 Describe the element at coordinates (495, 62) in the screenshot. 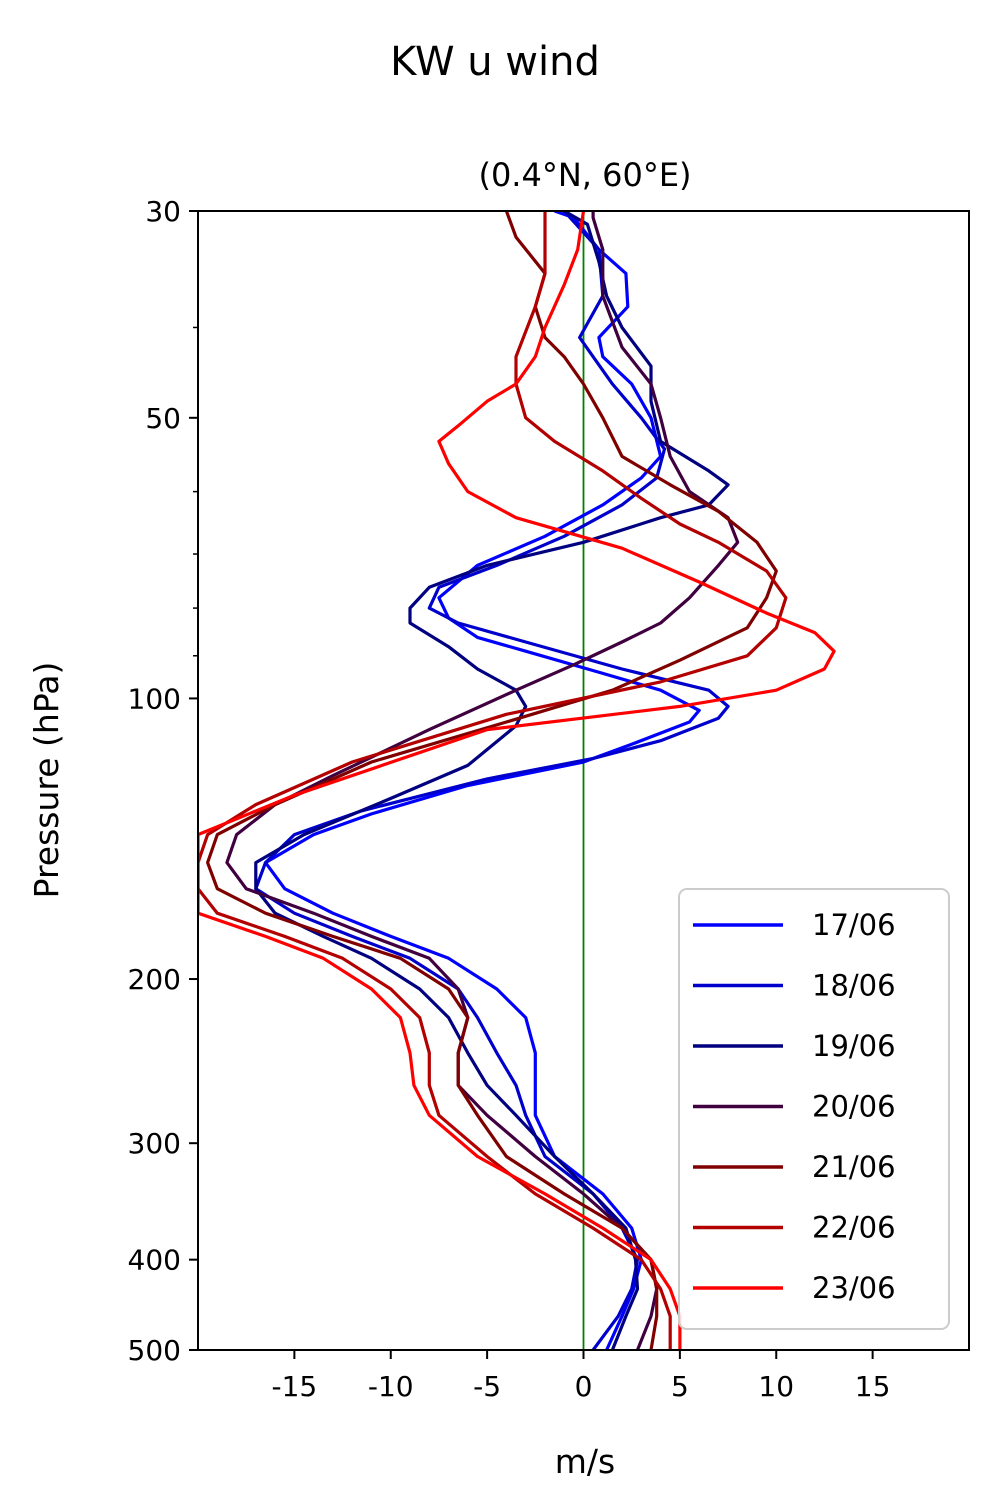

I see `chart-title: KW u wind` at that location.